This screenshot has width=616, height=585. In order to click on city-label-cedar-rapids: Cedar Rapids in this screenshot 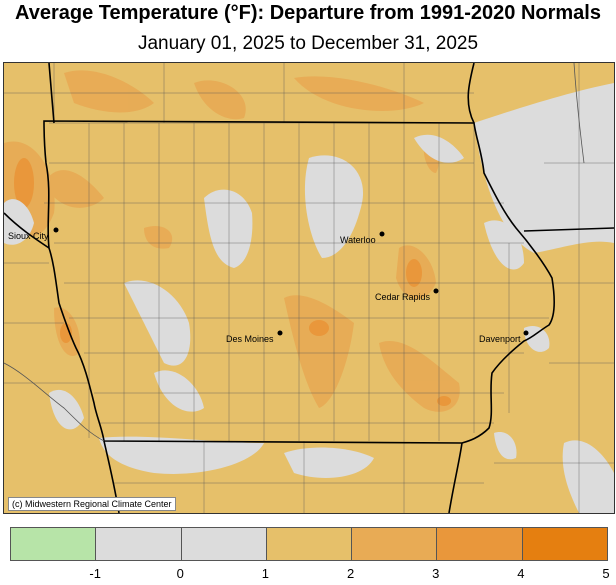, I will do `click(403, 297)`.